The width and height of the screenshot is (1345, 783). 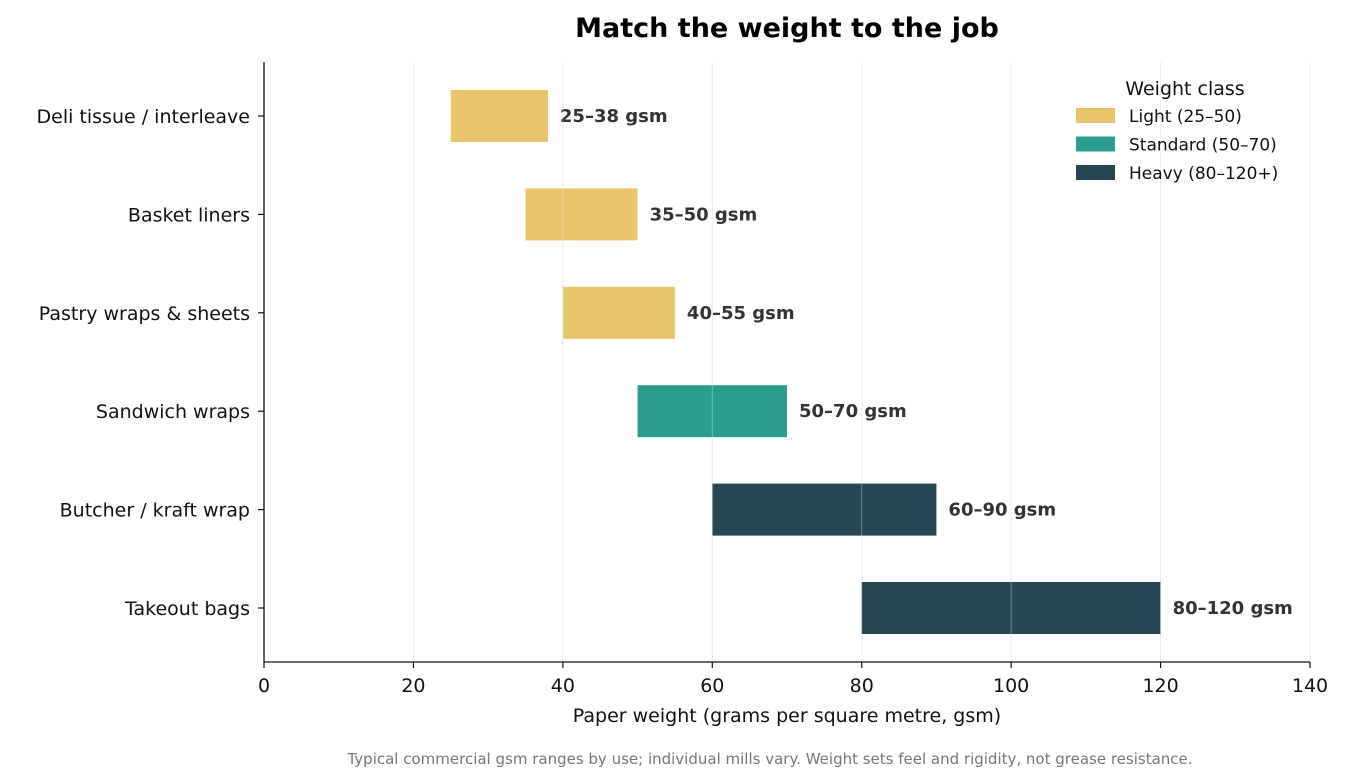 What do you see at coordinates (144, 314) in the screenshot?
I see `y-tick-label: Pastry wraps & sheets` at bounding box center [144, 314].